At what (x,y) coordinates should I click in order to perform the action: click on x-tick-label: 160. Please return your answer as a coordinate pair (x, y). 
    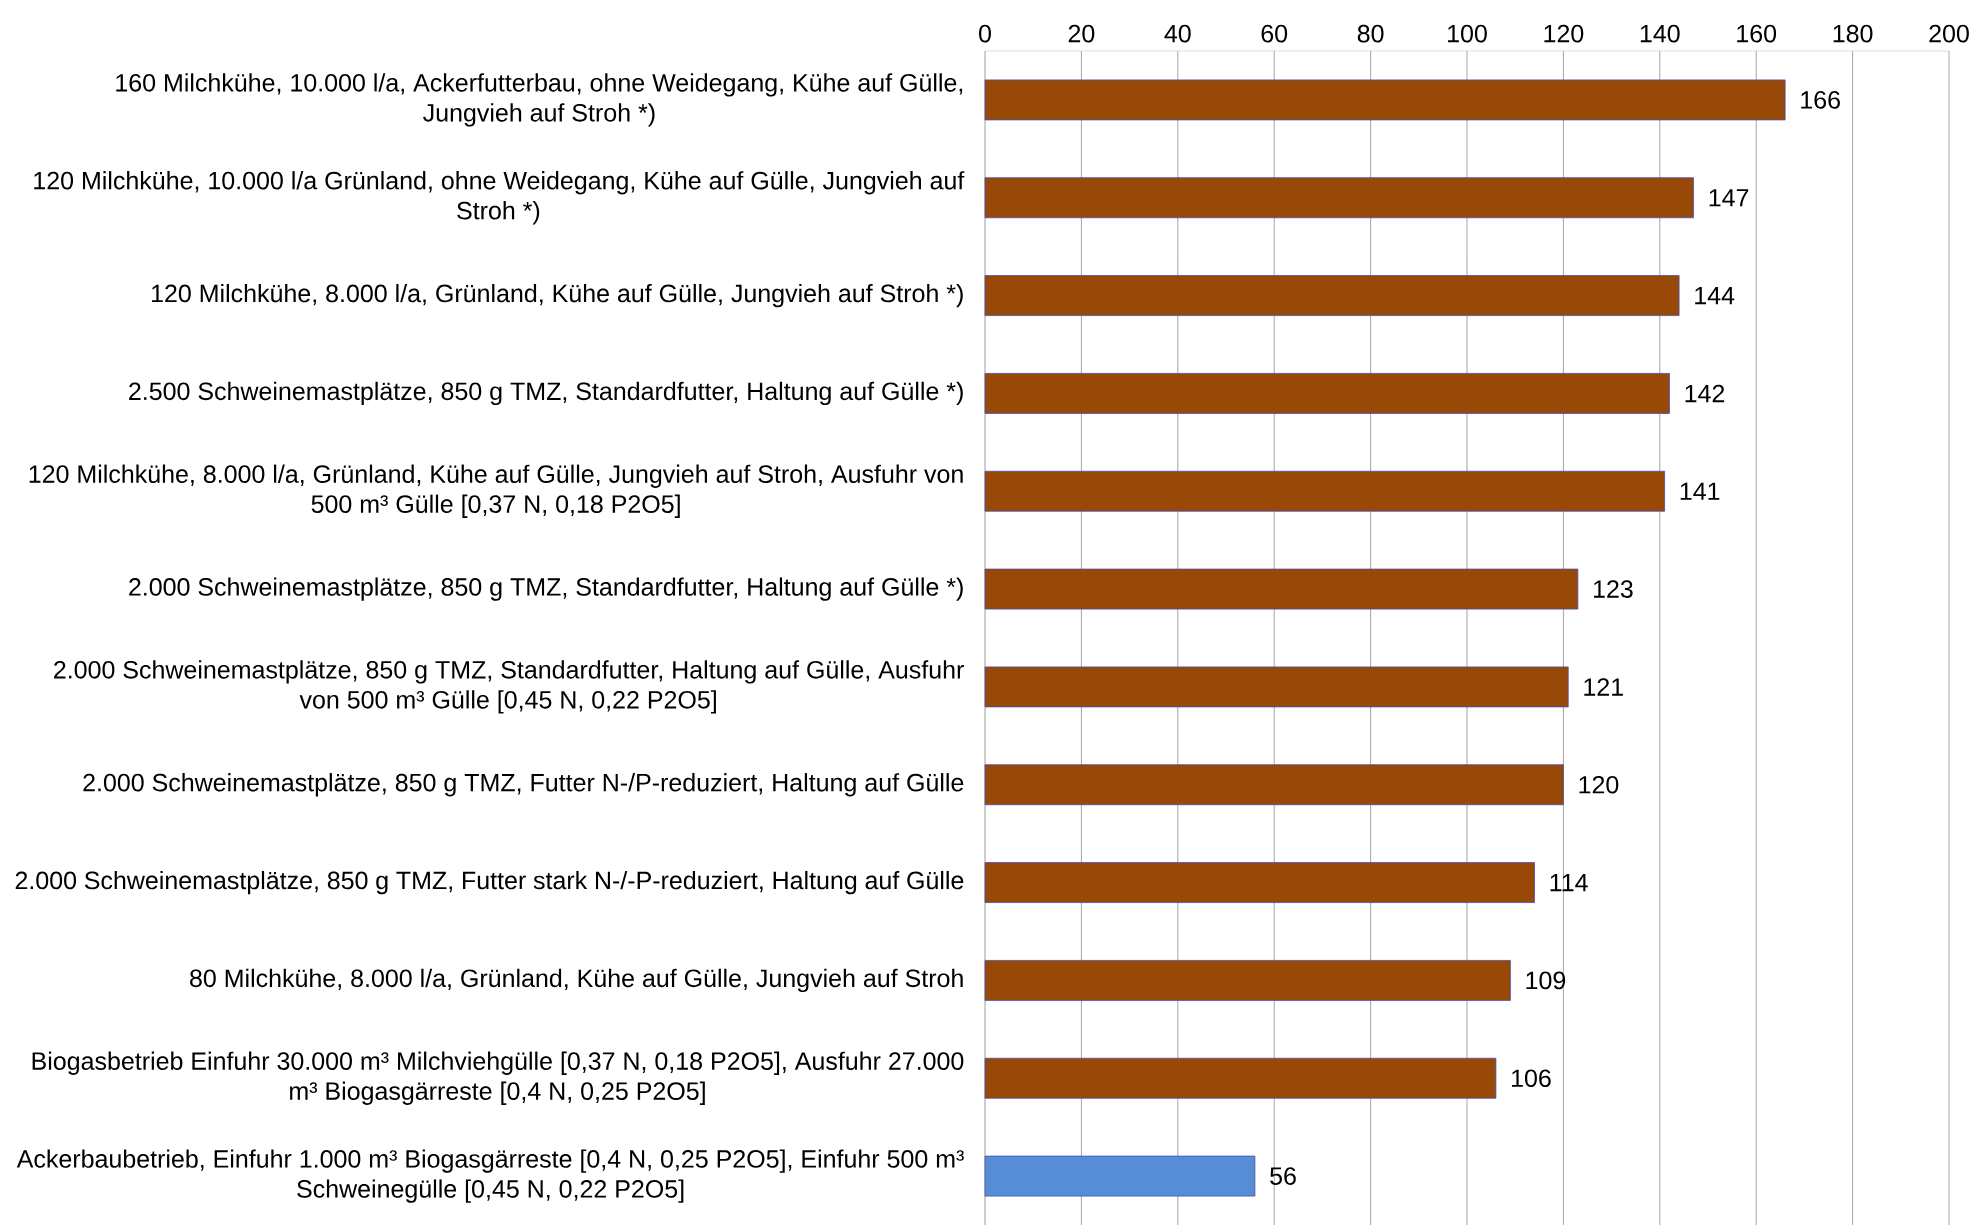
    Looking at the image, I should click on (1757, 33).